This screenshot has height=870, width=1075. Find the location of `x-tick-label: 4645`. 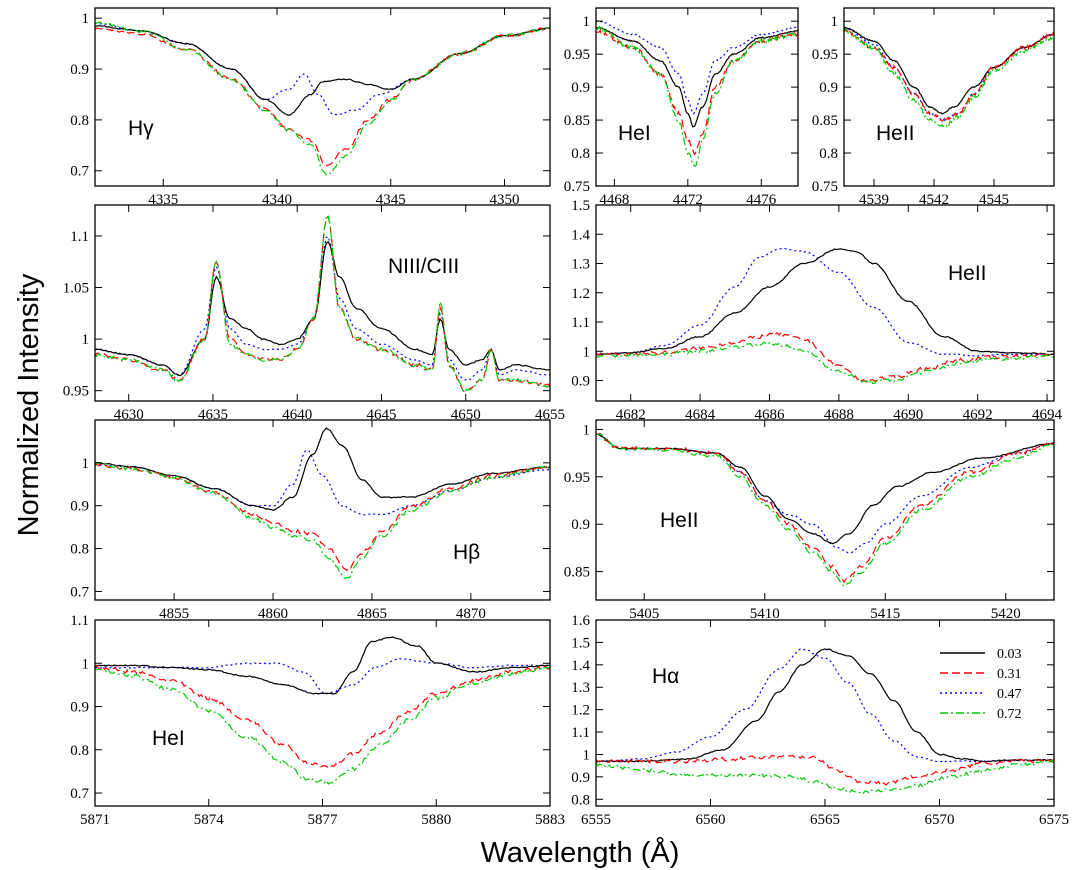

x-tick-label: 4645 is located at coordinates (381, 415).